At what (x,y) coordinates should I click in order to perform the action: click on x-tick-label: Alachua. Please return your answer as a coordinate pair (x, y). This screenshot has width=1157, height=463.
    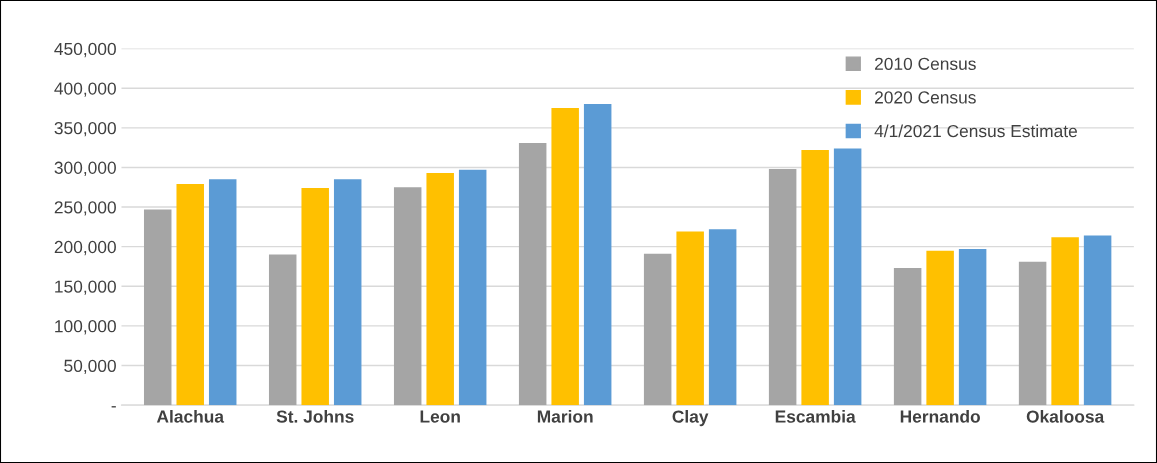
    Looking at the image, I should click on (190, 416).